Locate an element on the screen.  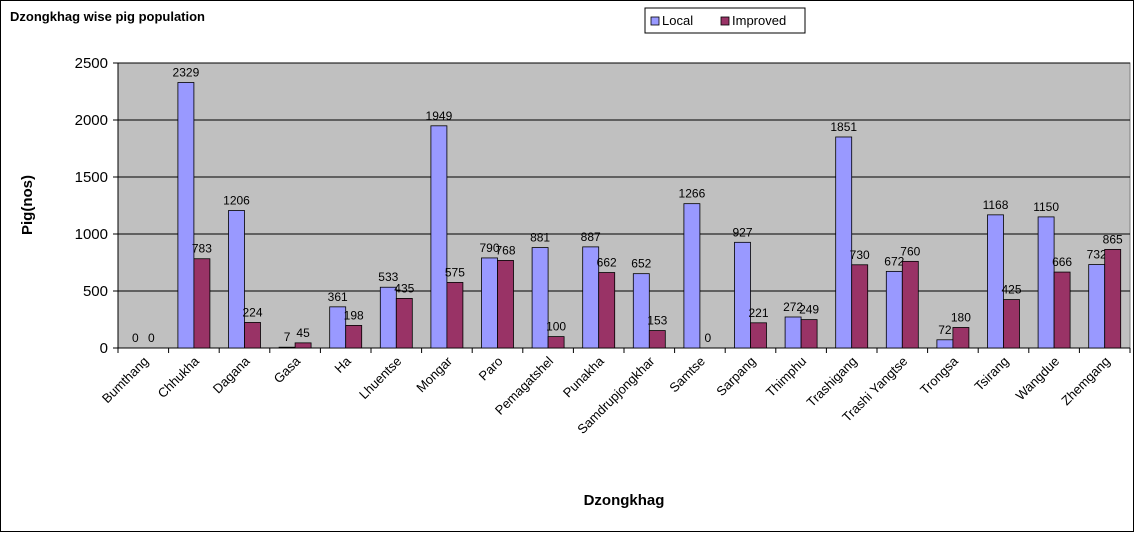
data-label-improved: 760 is located at coordinates (910, 251).